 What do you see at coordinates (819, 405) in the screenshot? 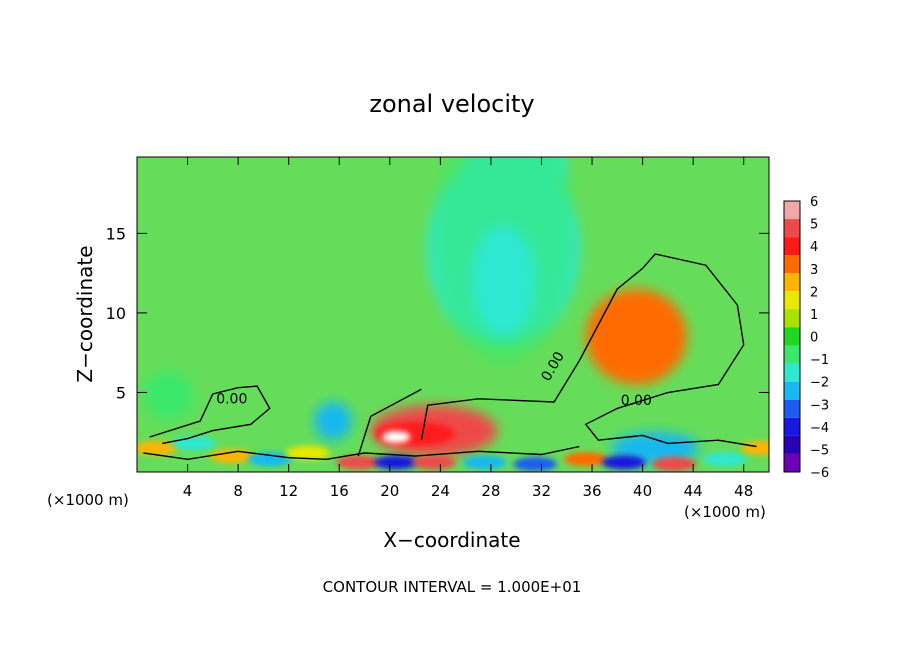
I see `colorbar-tick-label: −3` at bounding box center [819, 405].